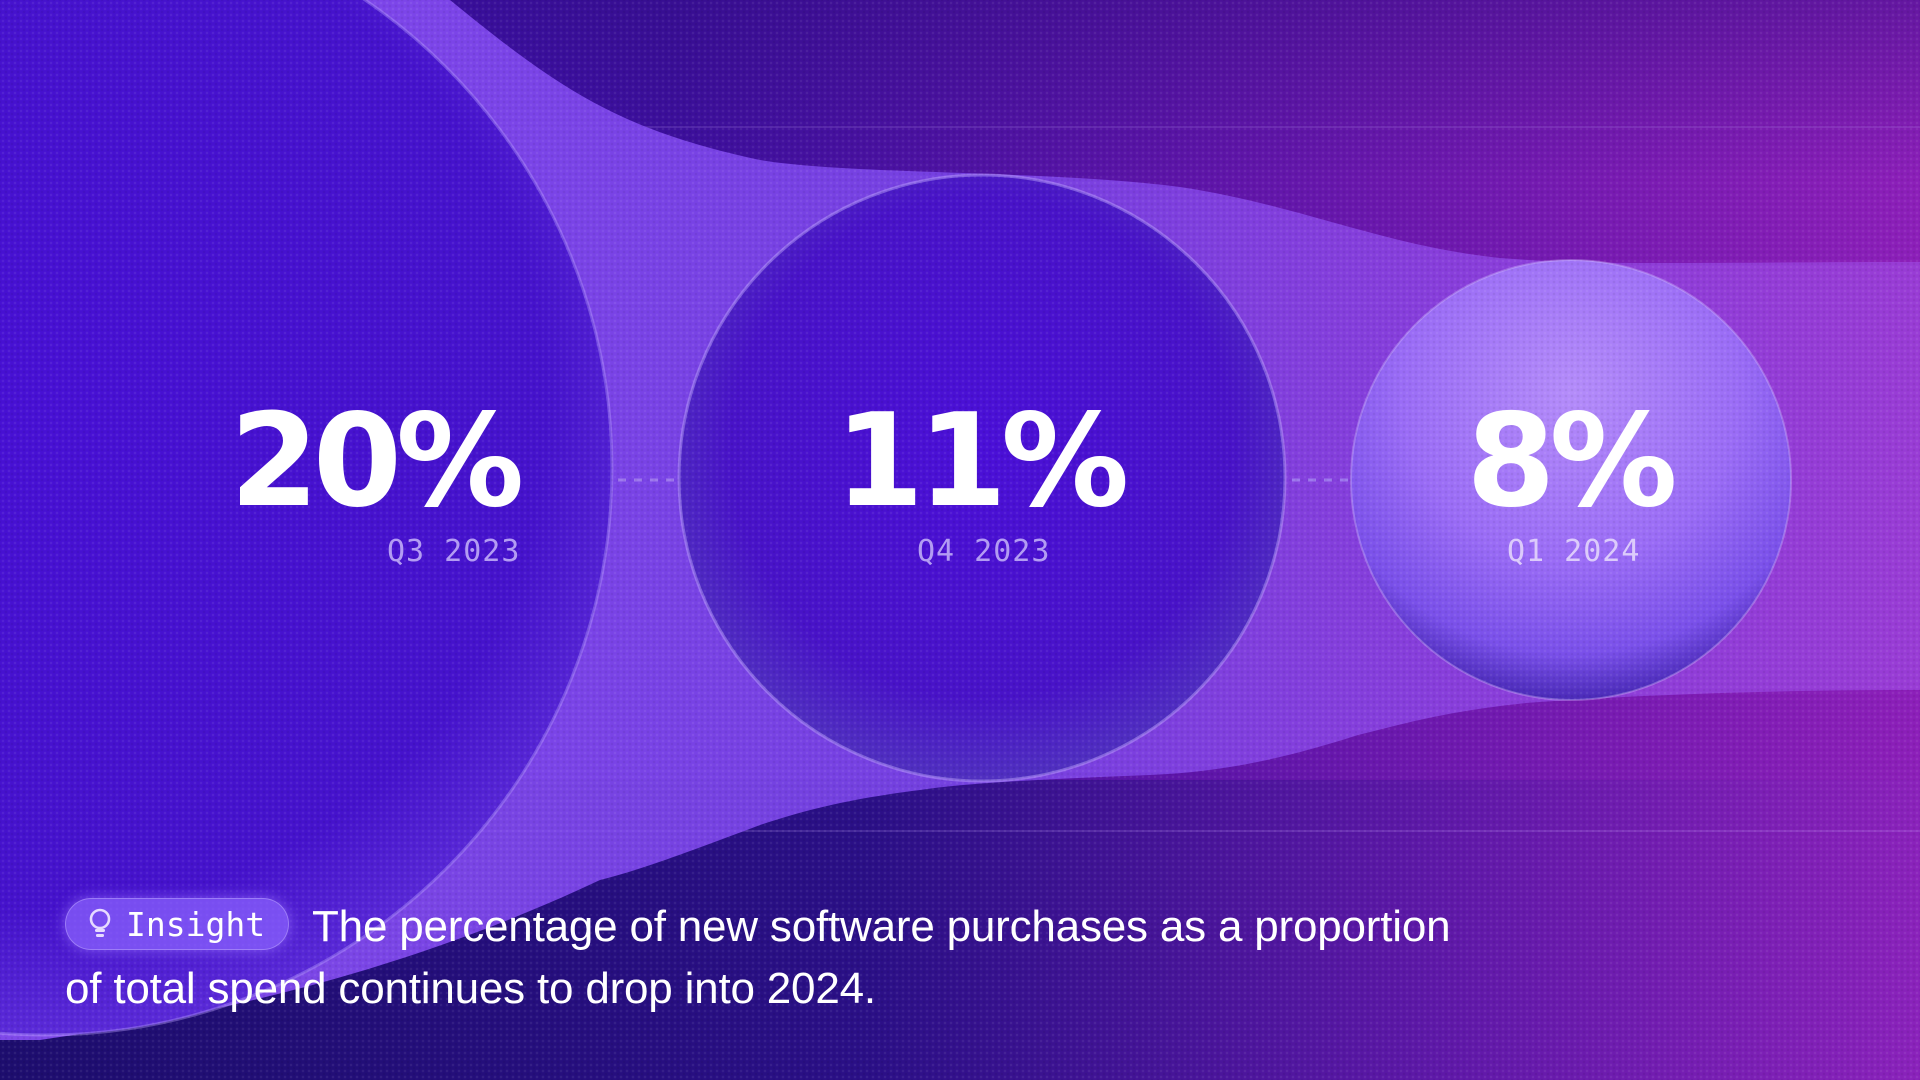  I want to click on bubble-value-q3-2023: 20%, so click(376, 461).